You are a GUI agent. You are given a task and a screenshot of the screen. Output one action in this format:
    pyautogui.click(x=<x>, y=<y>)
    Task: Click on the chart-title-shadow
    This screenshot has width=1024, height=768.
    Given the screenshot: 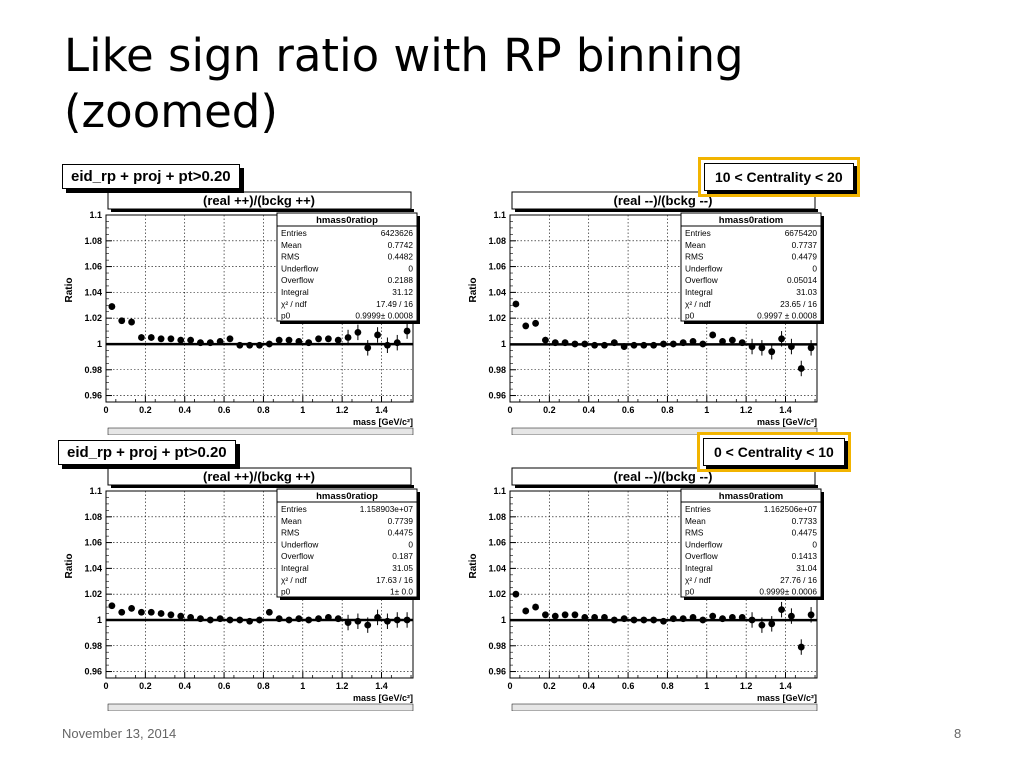 What is the action you would take?
    pyautogui.click(x=262, y=486)
    